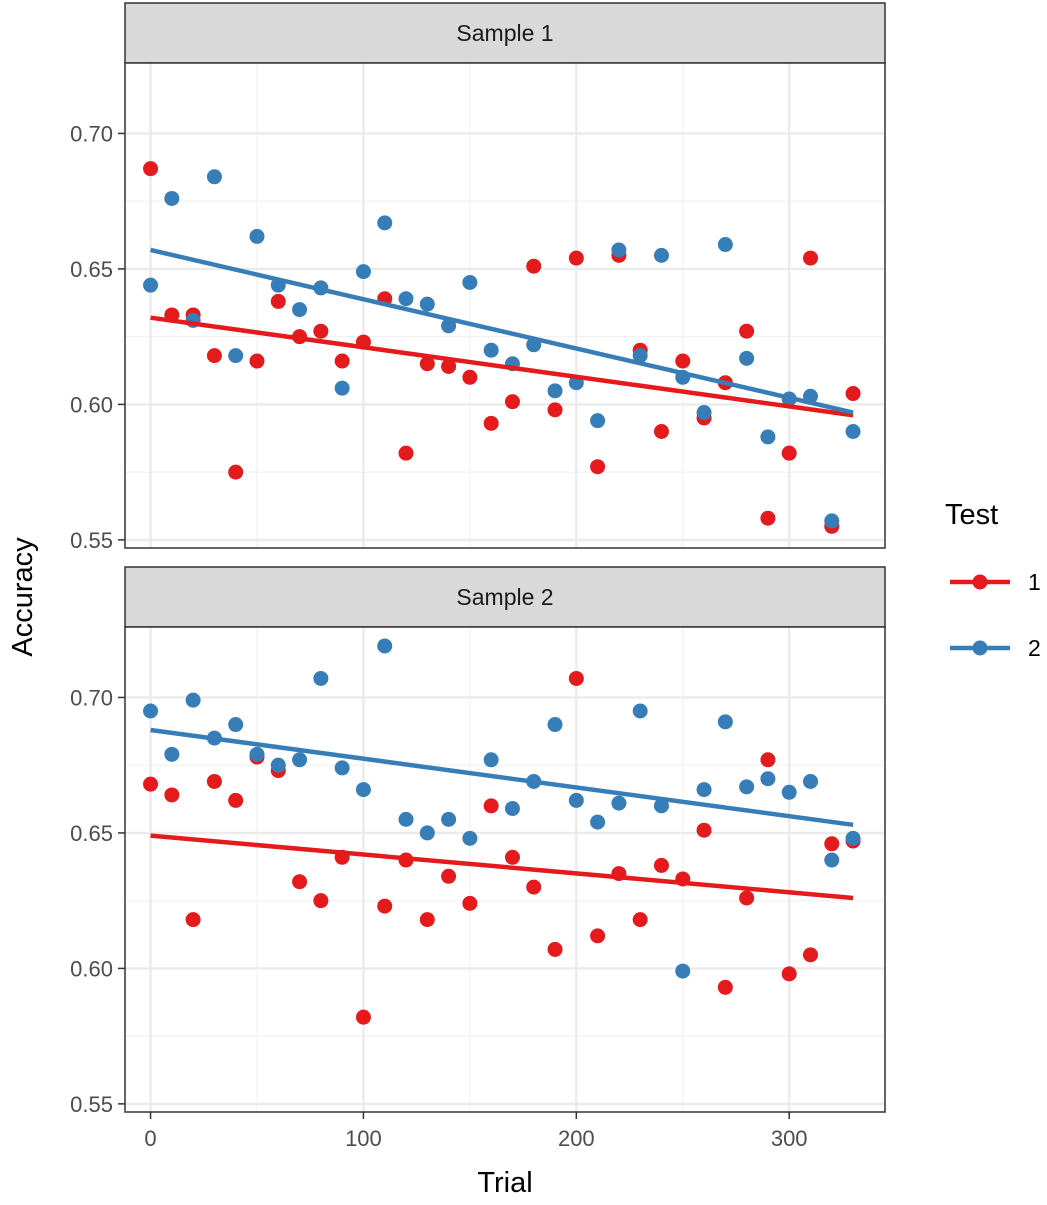 This screenshot has width=1047, height=1205. Describe the element at coordinates (995, 648) in the screenshot. I see `legend-entry: 2` at that location.